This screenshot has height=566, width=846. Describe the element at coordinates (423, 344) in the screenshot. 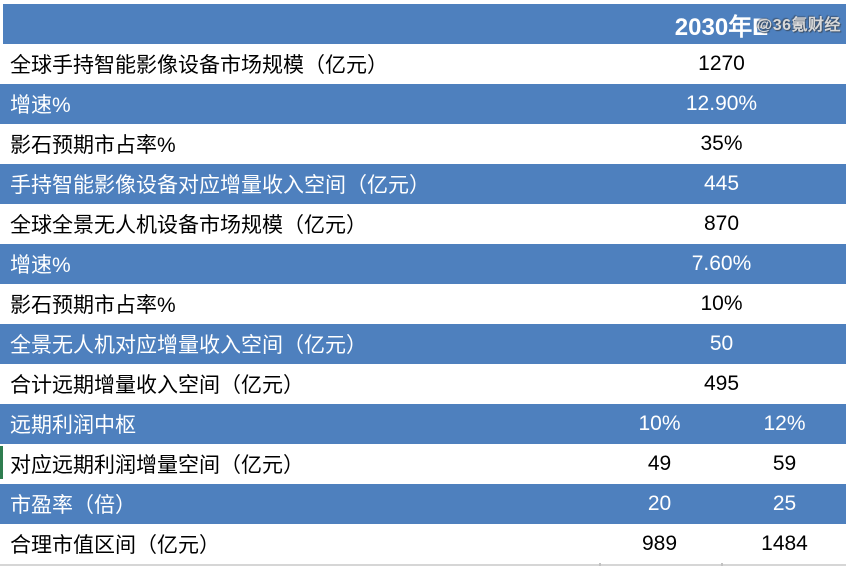

I see `table-row: 全景无人机对应增量收入空间（亿元） 50` at that location.